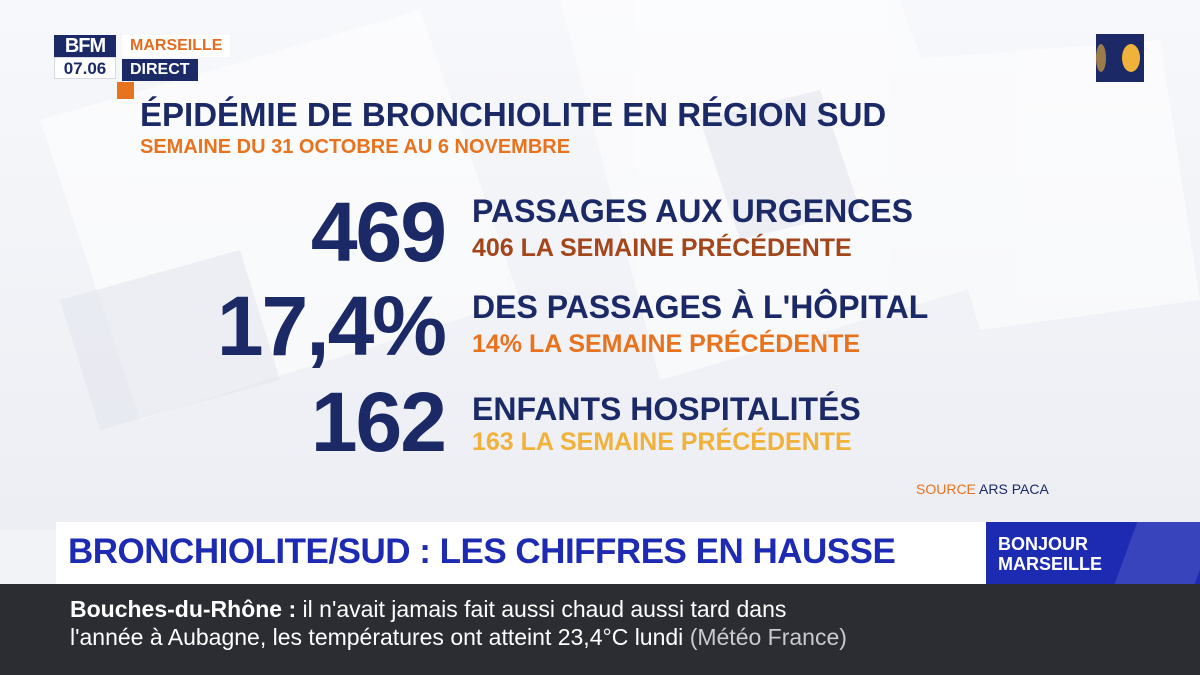 Image resolution: width=1200 pixels, height=675 pixels. Describe the element at coordinates (946, 489) in the screenshot. I see `source-label: SOURCE` at that location.